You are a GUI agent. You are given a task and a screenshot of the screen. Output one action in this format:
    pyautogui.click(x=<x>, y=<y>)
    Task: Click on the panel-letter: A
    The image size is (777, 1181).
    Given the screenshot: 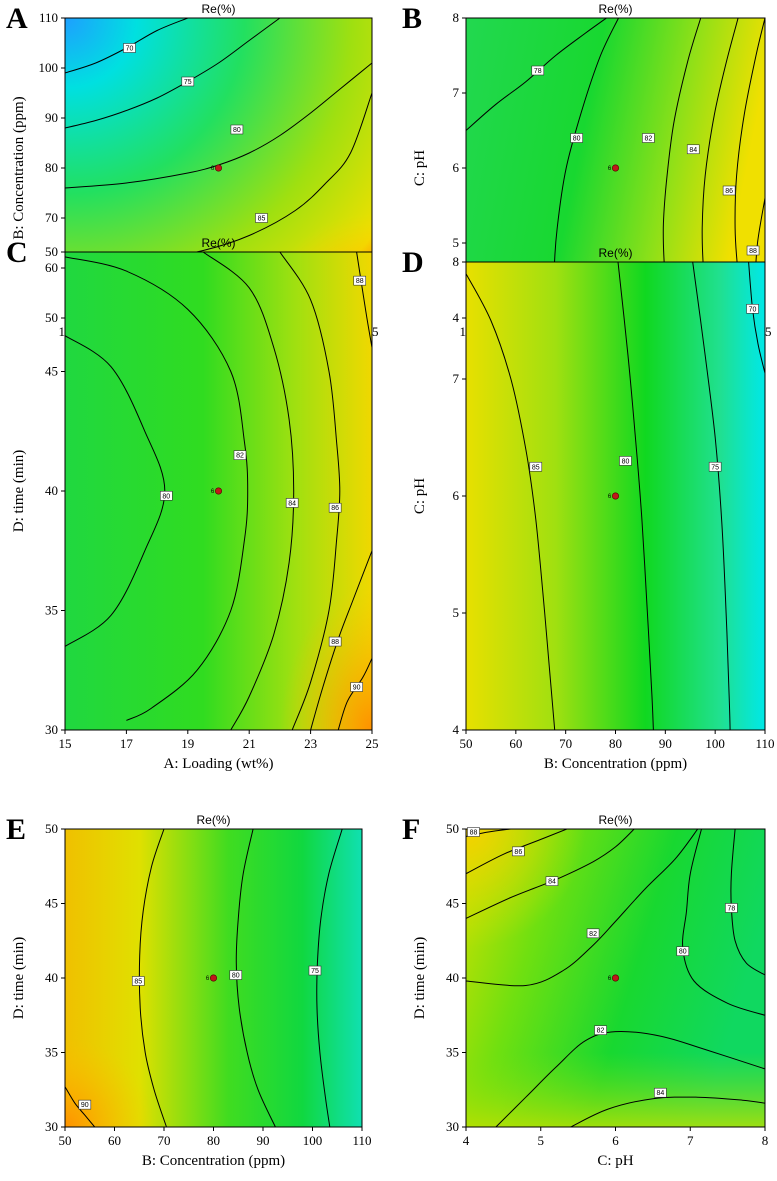 What is the action you would take?
    pyautogui.click(x=17, y=18)
    